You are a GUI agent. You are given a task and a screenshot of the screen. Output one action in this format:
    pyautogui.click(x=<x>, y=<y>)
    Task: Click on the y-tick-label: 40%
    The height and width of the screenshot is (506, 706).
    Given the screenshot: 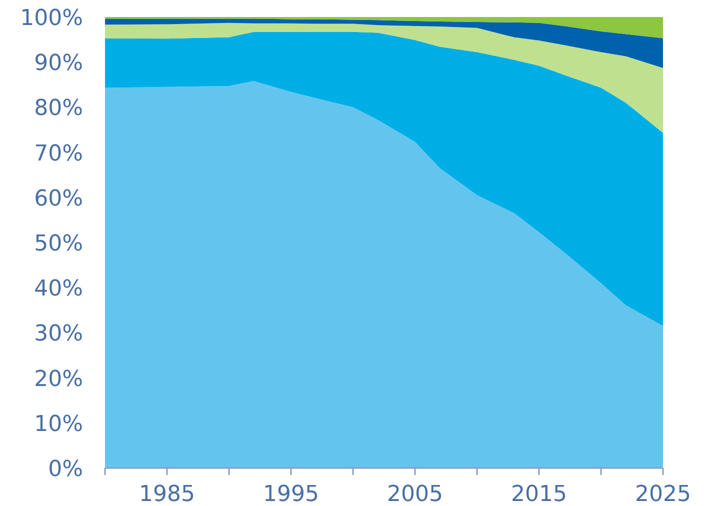 What is the action you would take?
    pyautogui.click(x=58, y=289)
    